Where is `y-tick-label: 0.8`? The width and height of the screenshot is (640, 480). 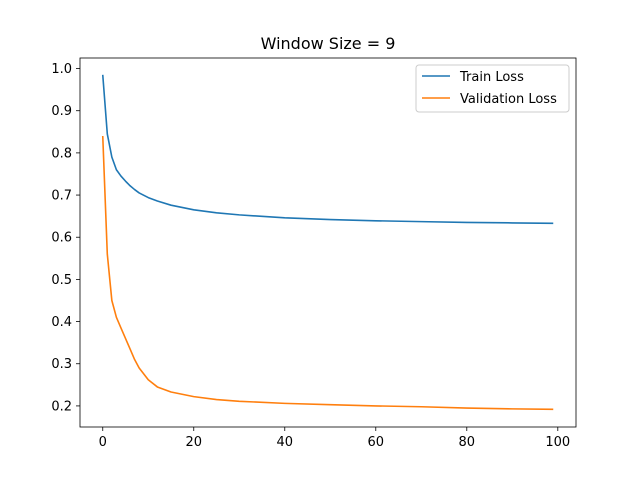 y-tick-label: 0.8 is located at coordinates (61, 153).